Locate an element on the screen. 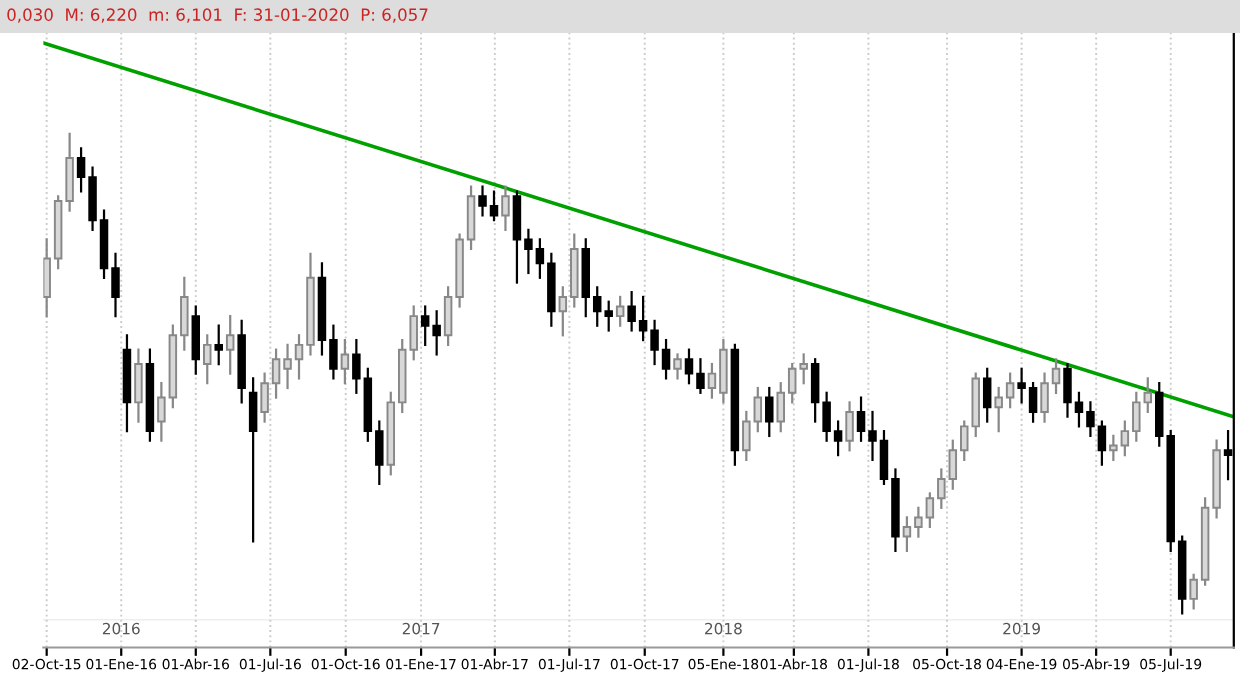  chart-title: 0,030 M: 6,220 m: 6,101 F: 31-01-2020 P: 6,057 is located at coordinates (217, 15).